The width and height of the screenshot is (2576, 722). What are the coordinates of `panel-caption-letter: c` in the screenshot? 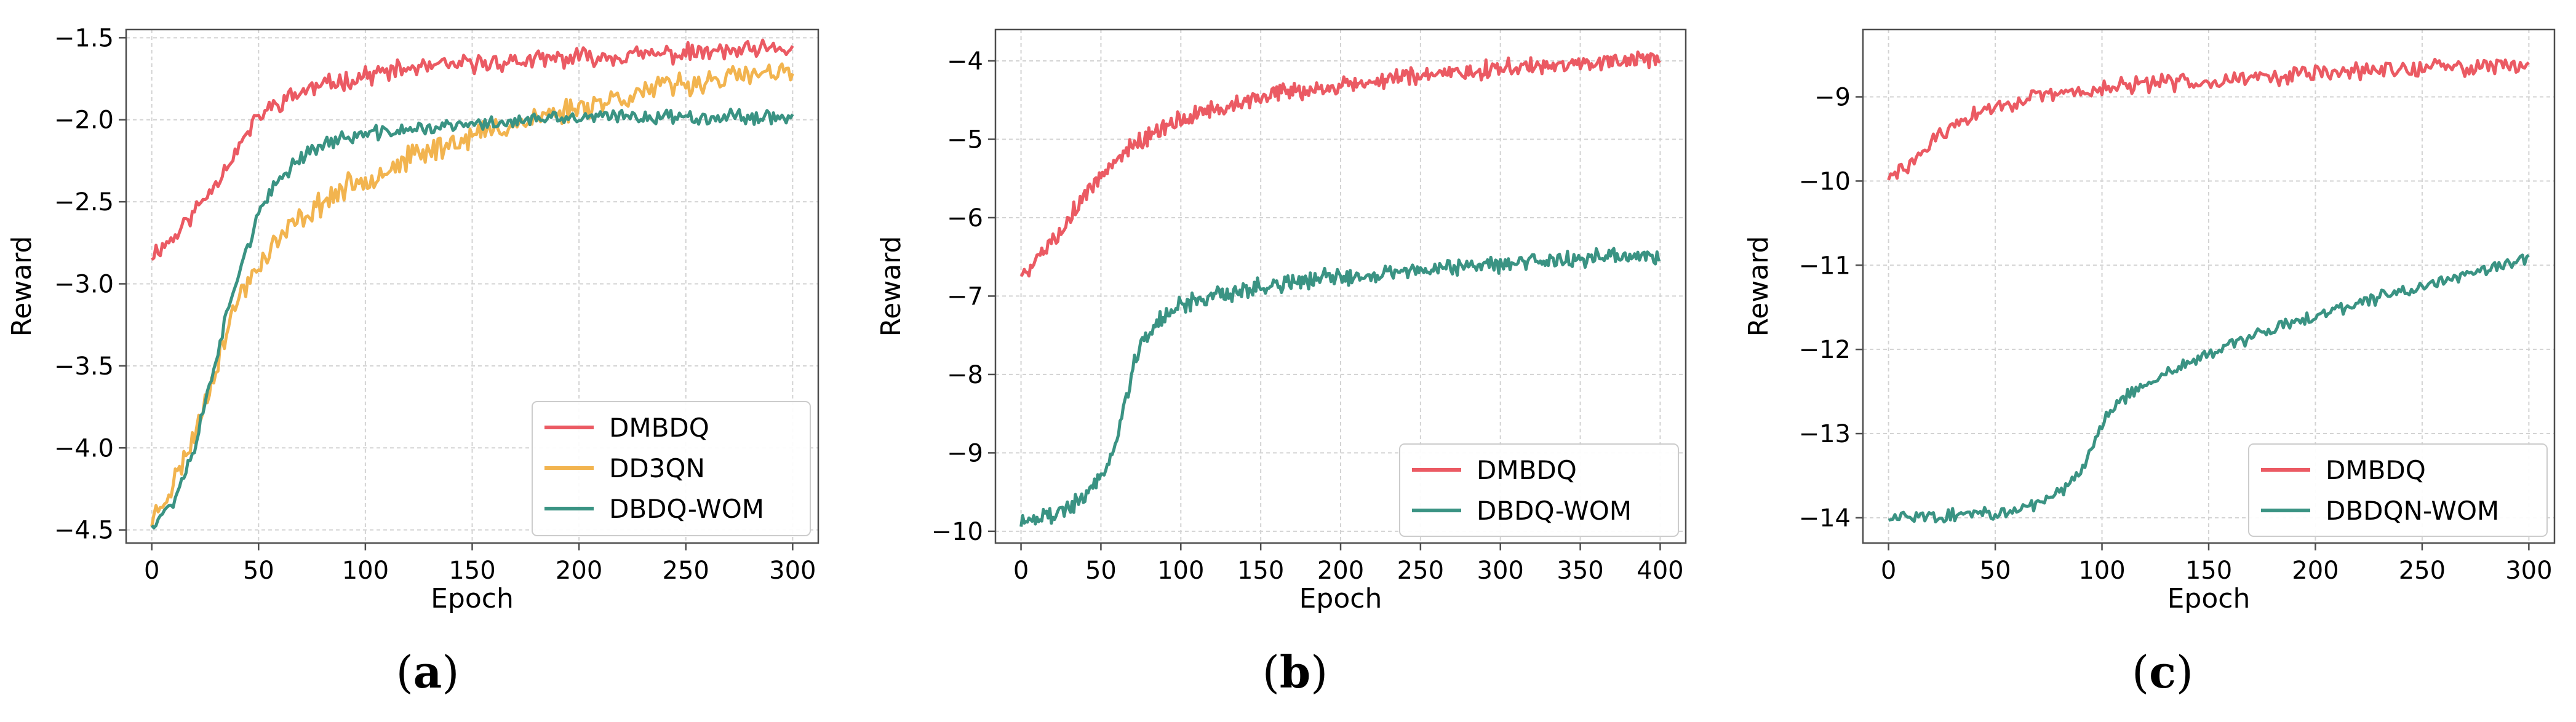 It's located at (2162, 672).